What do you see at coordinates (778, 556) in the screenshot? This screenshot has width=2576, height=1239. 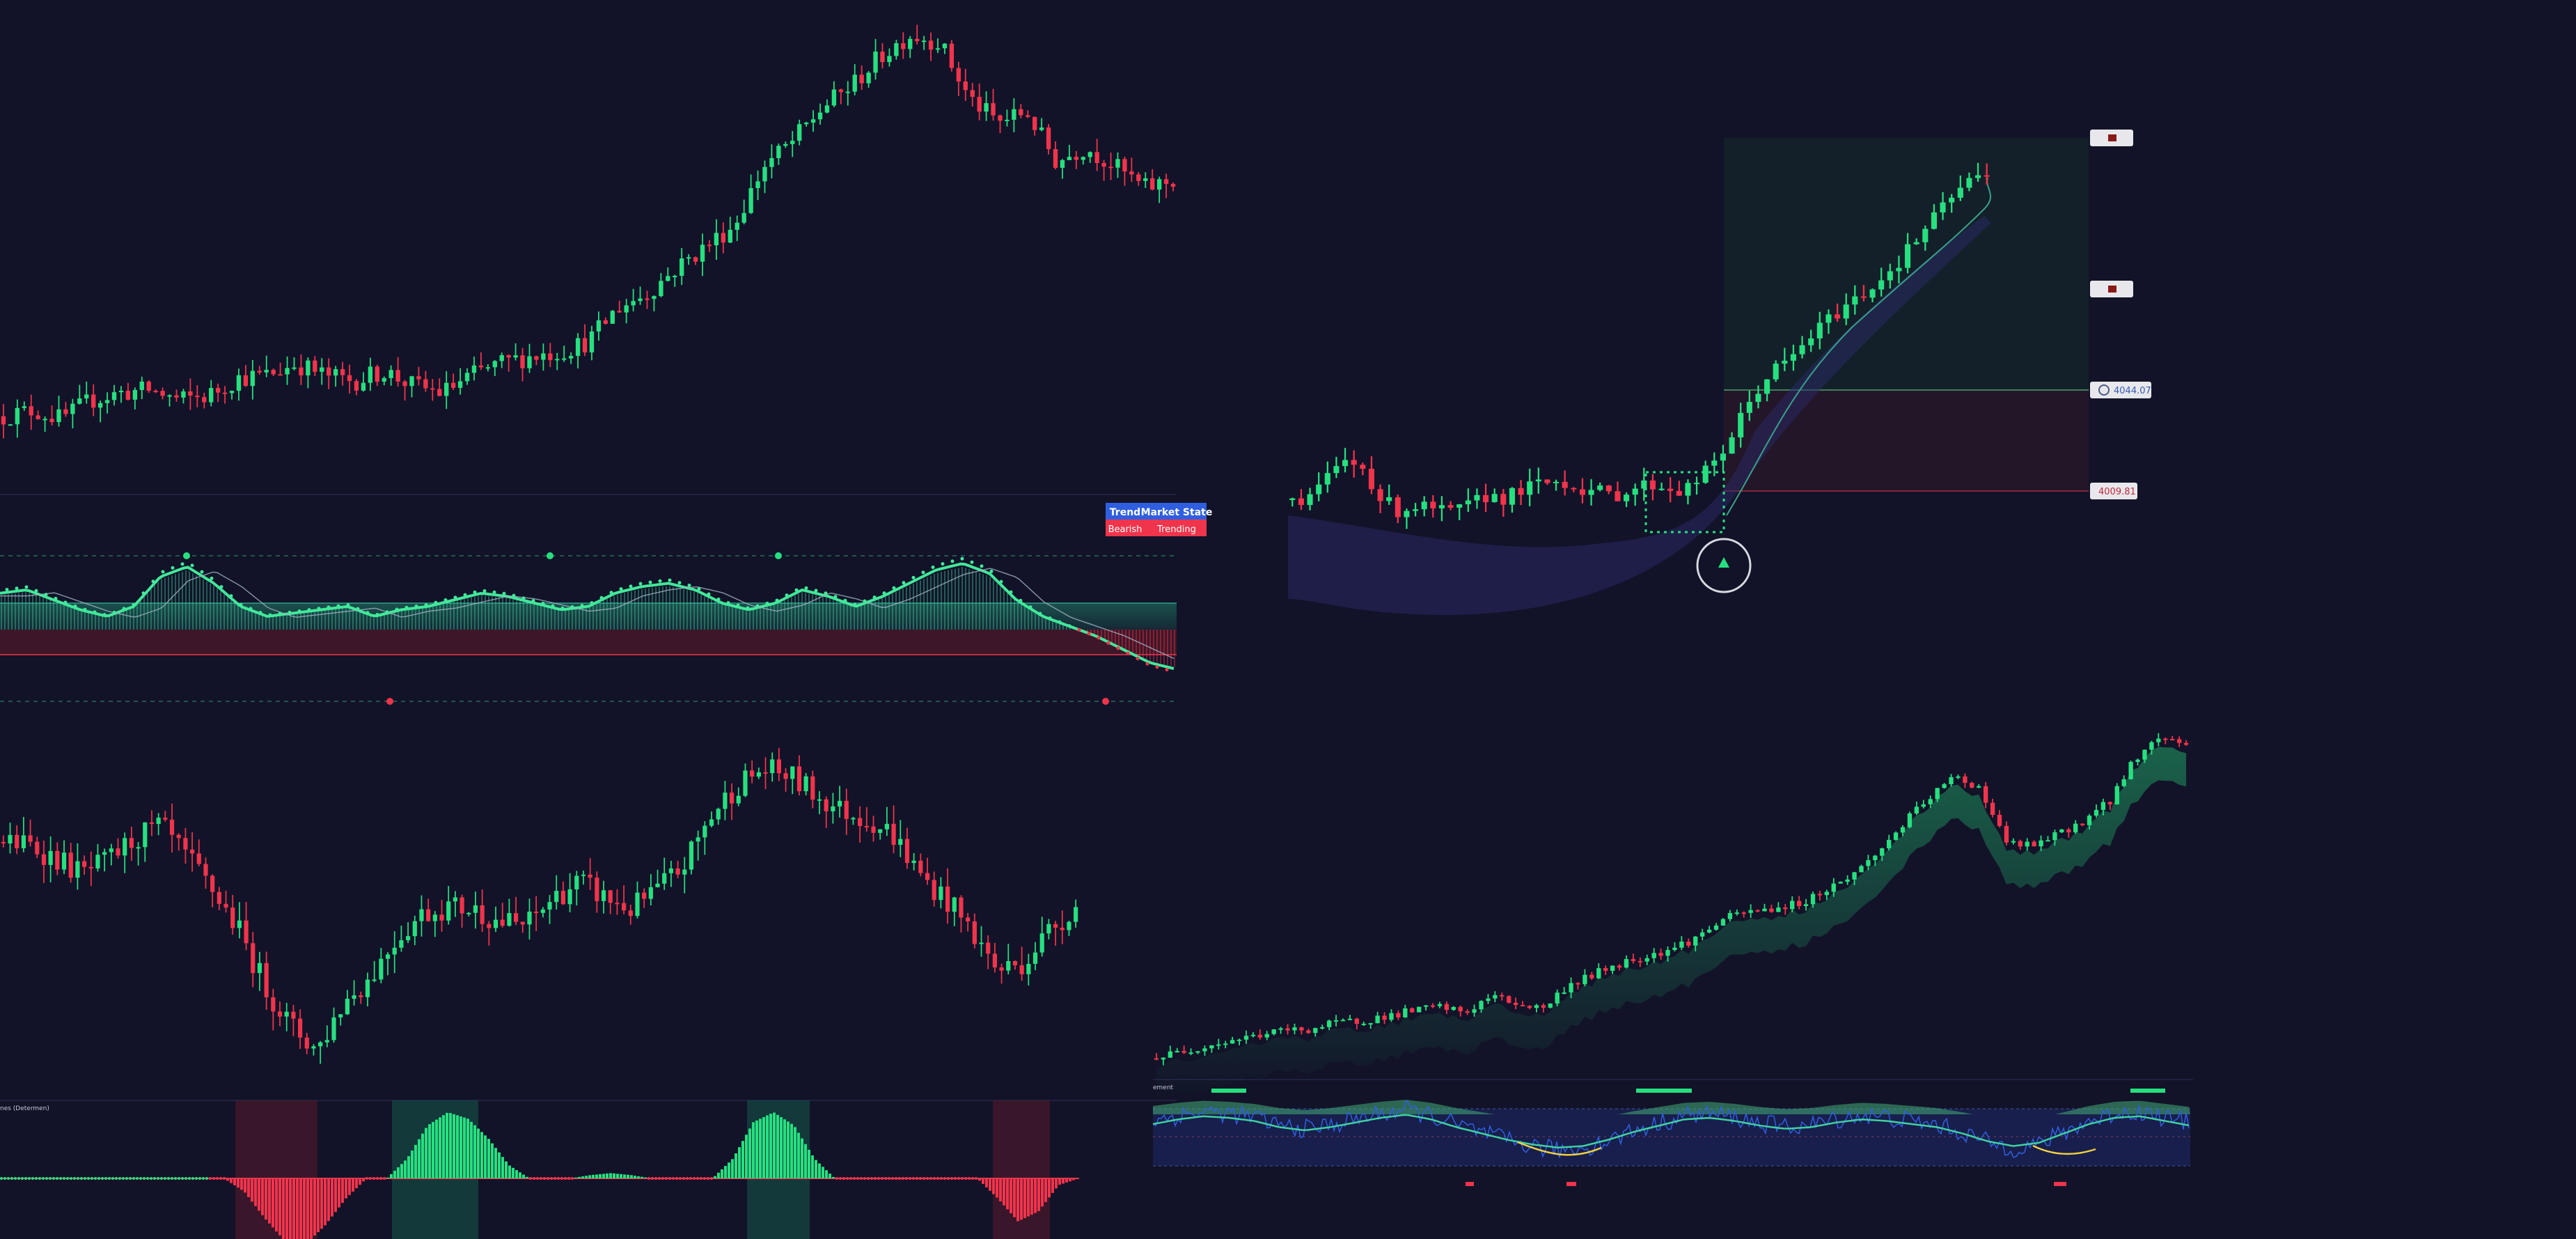 I see `signal-marker` at bounding box center [778, 556].